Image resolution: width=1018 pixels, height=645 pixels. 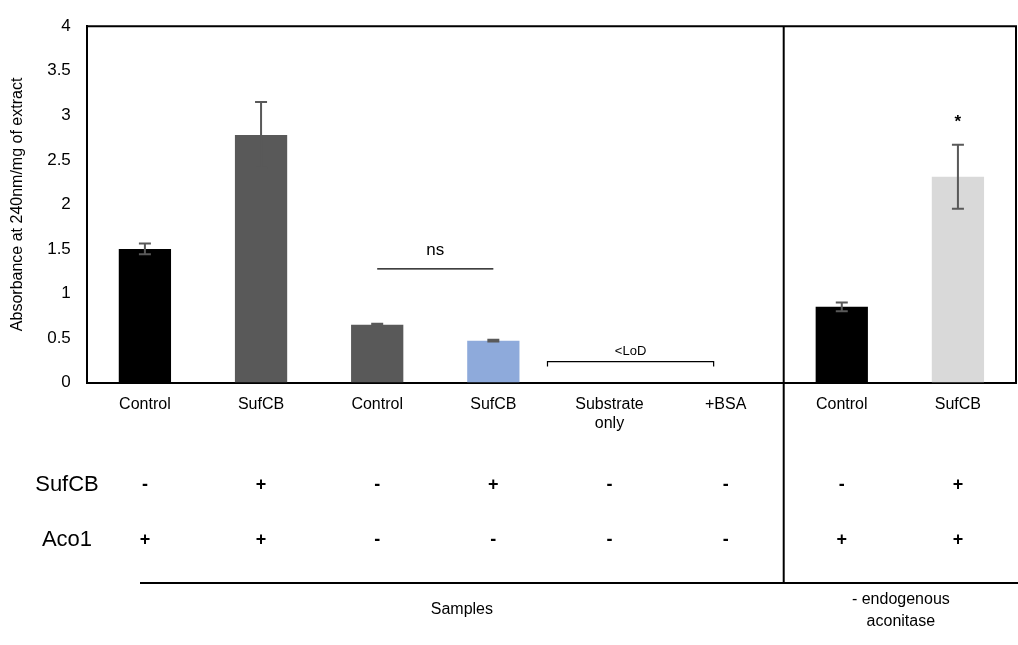 What do you see at coordinates (67, 539) in the screenshot?
I see `text: Aco1` at bounding box center [67, 539].